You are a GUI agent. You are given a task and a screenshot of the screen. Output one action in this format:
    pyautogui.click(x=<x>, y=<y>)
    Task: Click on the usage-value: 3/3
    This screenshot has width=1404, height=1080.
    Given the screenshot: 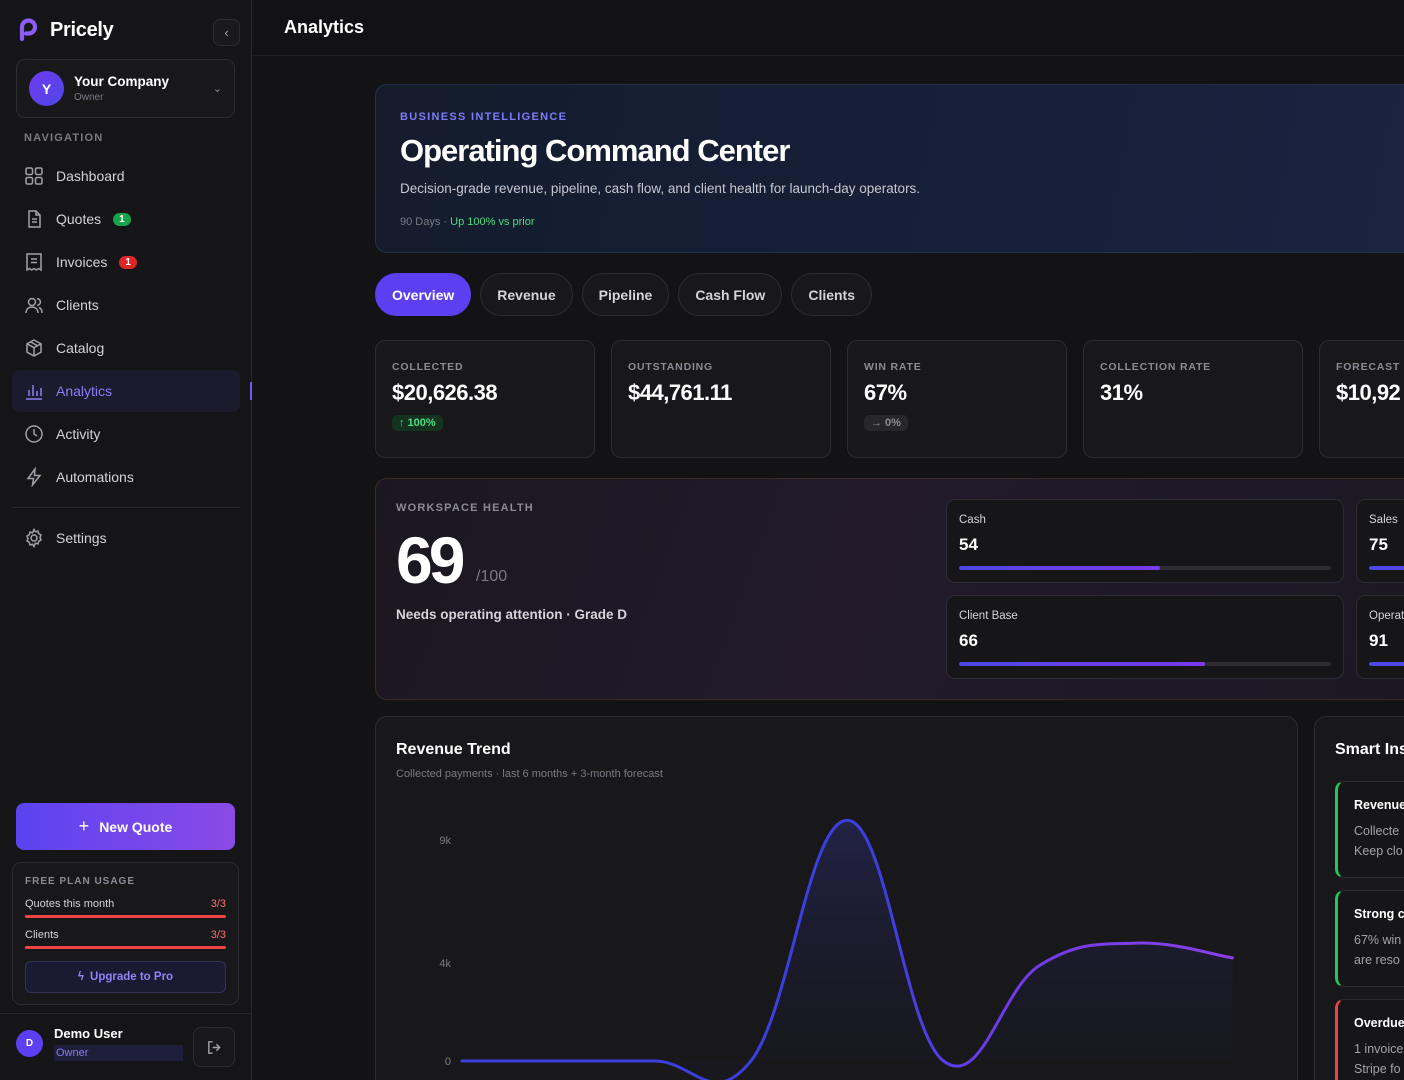 What is the action you would take?
    pyautogui.click(x=218, y=935)
    